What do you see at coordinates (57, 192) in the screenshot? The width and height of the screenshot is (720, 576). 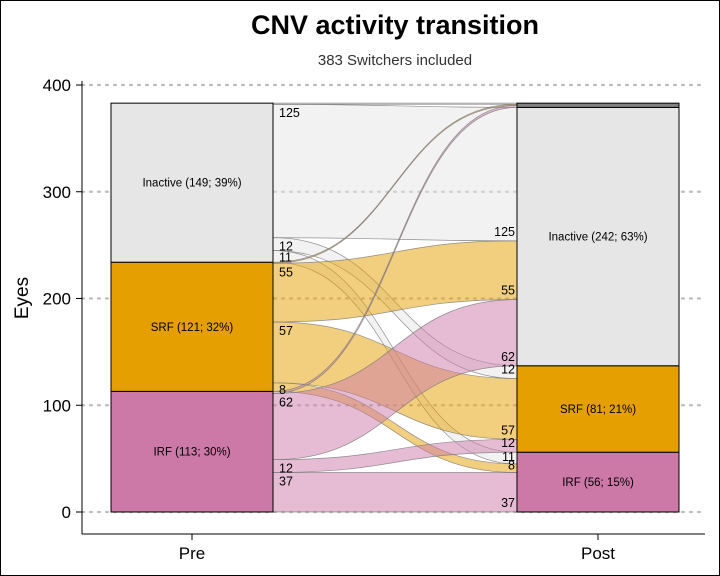 I see `y-tick-label: 300` at bounding box center [57, 192].